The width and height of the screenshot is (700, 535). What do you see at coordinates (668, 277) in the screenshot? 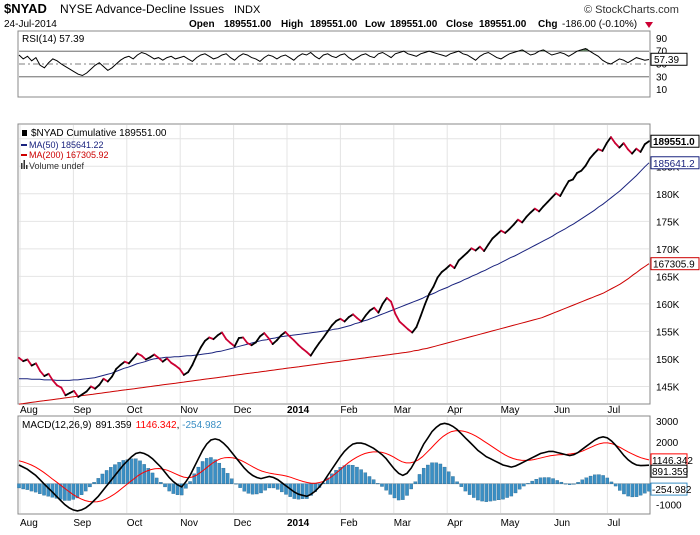
I see `price-tick-label: 165K` at bounding box center [668, 277].